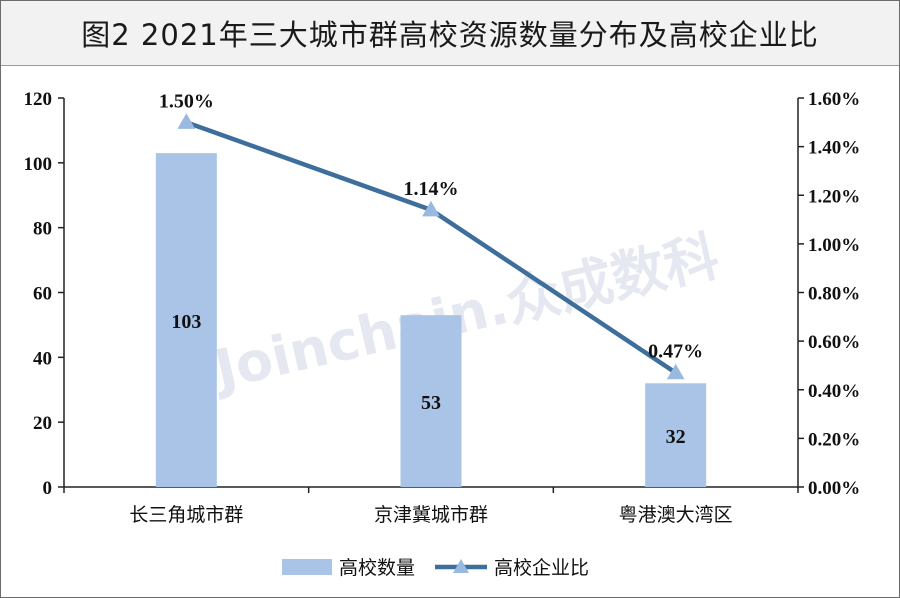 The width and height of the screenshot is (900, 598). Describe the element at coordinates (834, 148) in the screenshot. I see `y-right-tick-label: 1.40%` at that location.